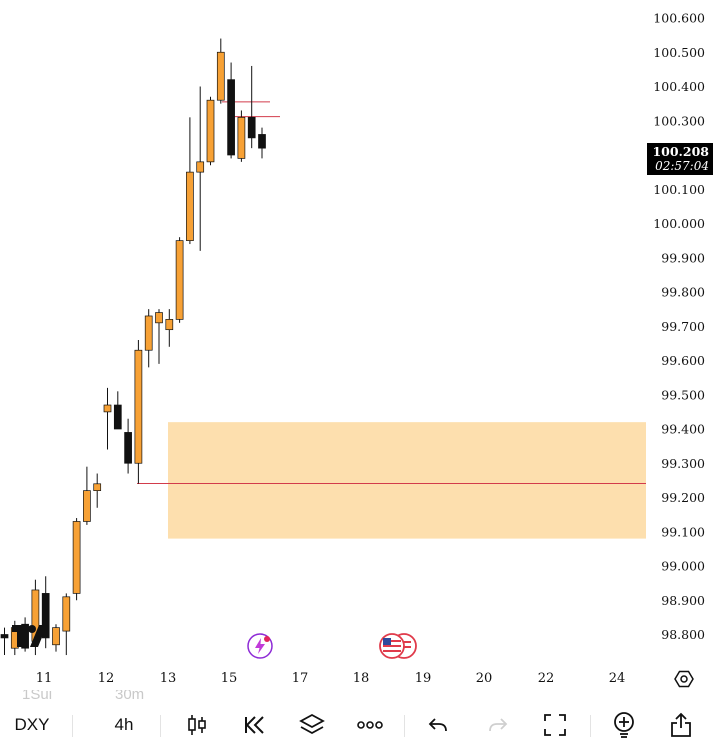 The height and width of the screenshot is (744, 720). What do you see at coordinates (679, 120) in the screenshot?
I see `price-tick-label: 100.300` at bounding box center [679, 120].